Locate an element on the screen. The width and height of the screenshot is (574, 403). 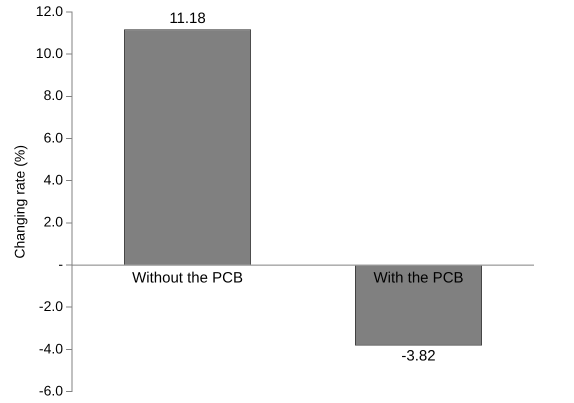
y-tick-label: -4.0 is located at coordinates (51, 348).